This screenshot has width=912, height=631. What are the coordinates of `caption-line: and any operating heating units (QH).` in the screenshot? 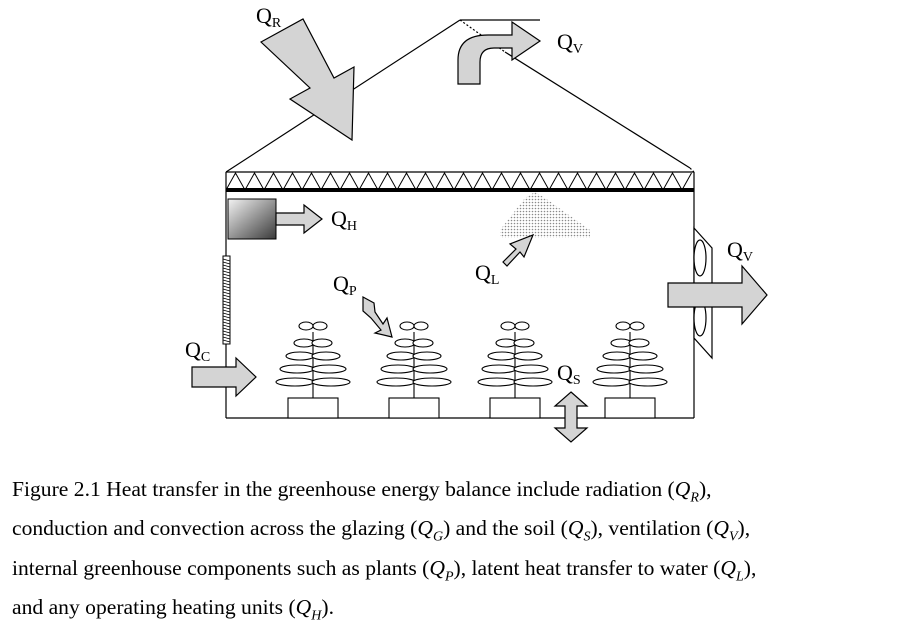 It's located at (459, 611).